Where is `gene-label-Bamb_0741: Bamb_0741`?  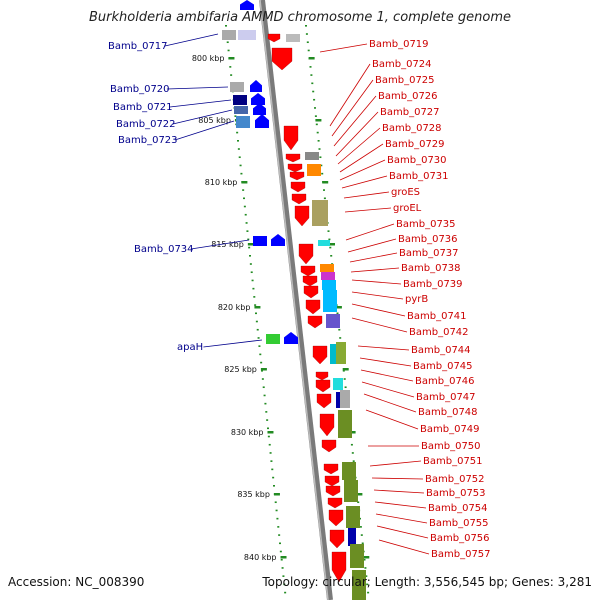 gene-label-Bamb_0741: Bamb_0741 is located at coordinates (437, 316).